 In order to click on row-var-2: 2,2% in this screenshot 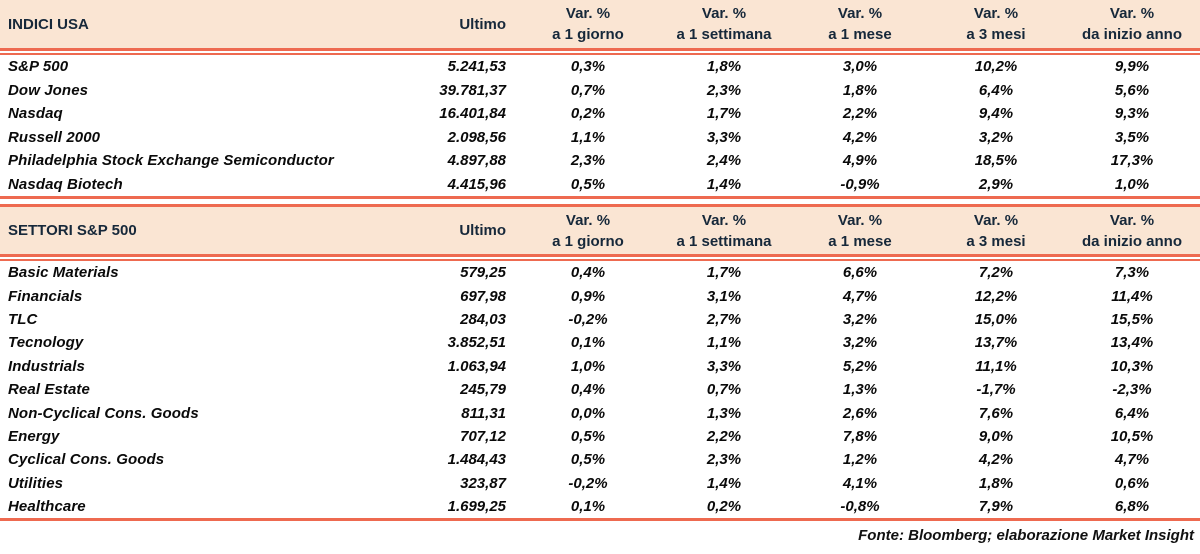, I will do `click(860, 114)`.